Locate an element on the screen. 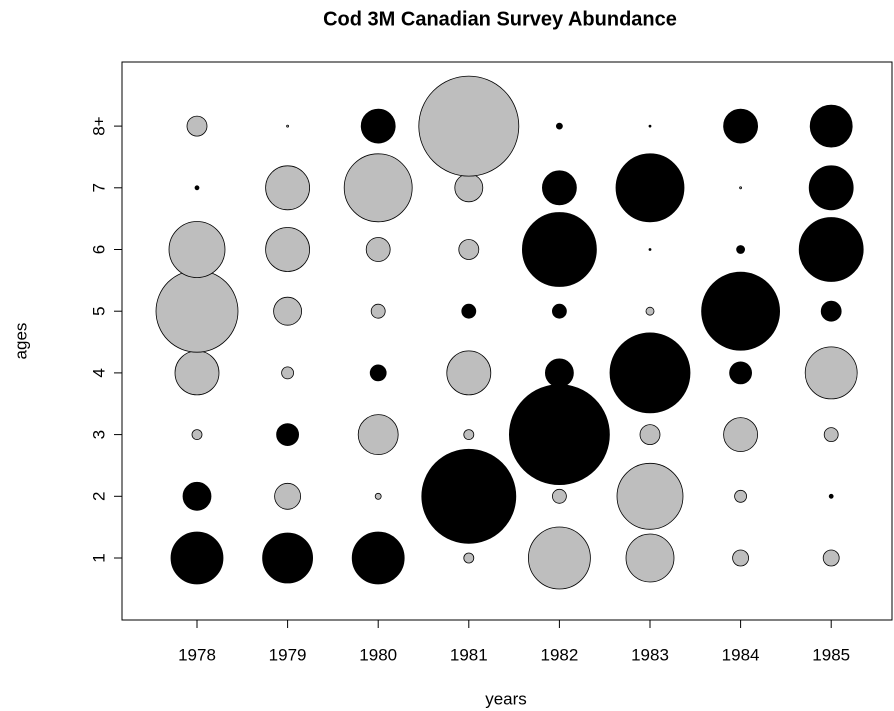  x-tick-label: 1979 is located at coordinates (288, 654).